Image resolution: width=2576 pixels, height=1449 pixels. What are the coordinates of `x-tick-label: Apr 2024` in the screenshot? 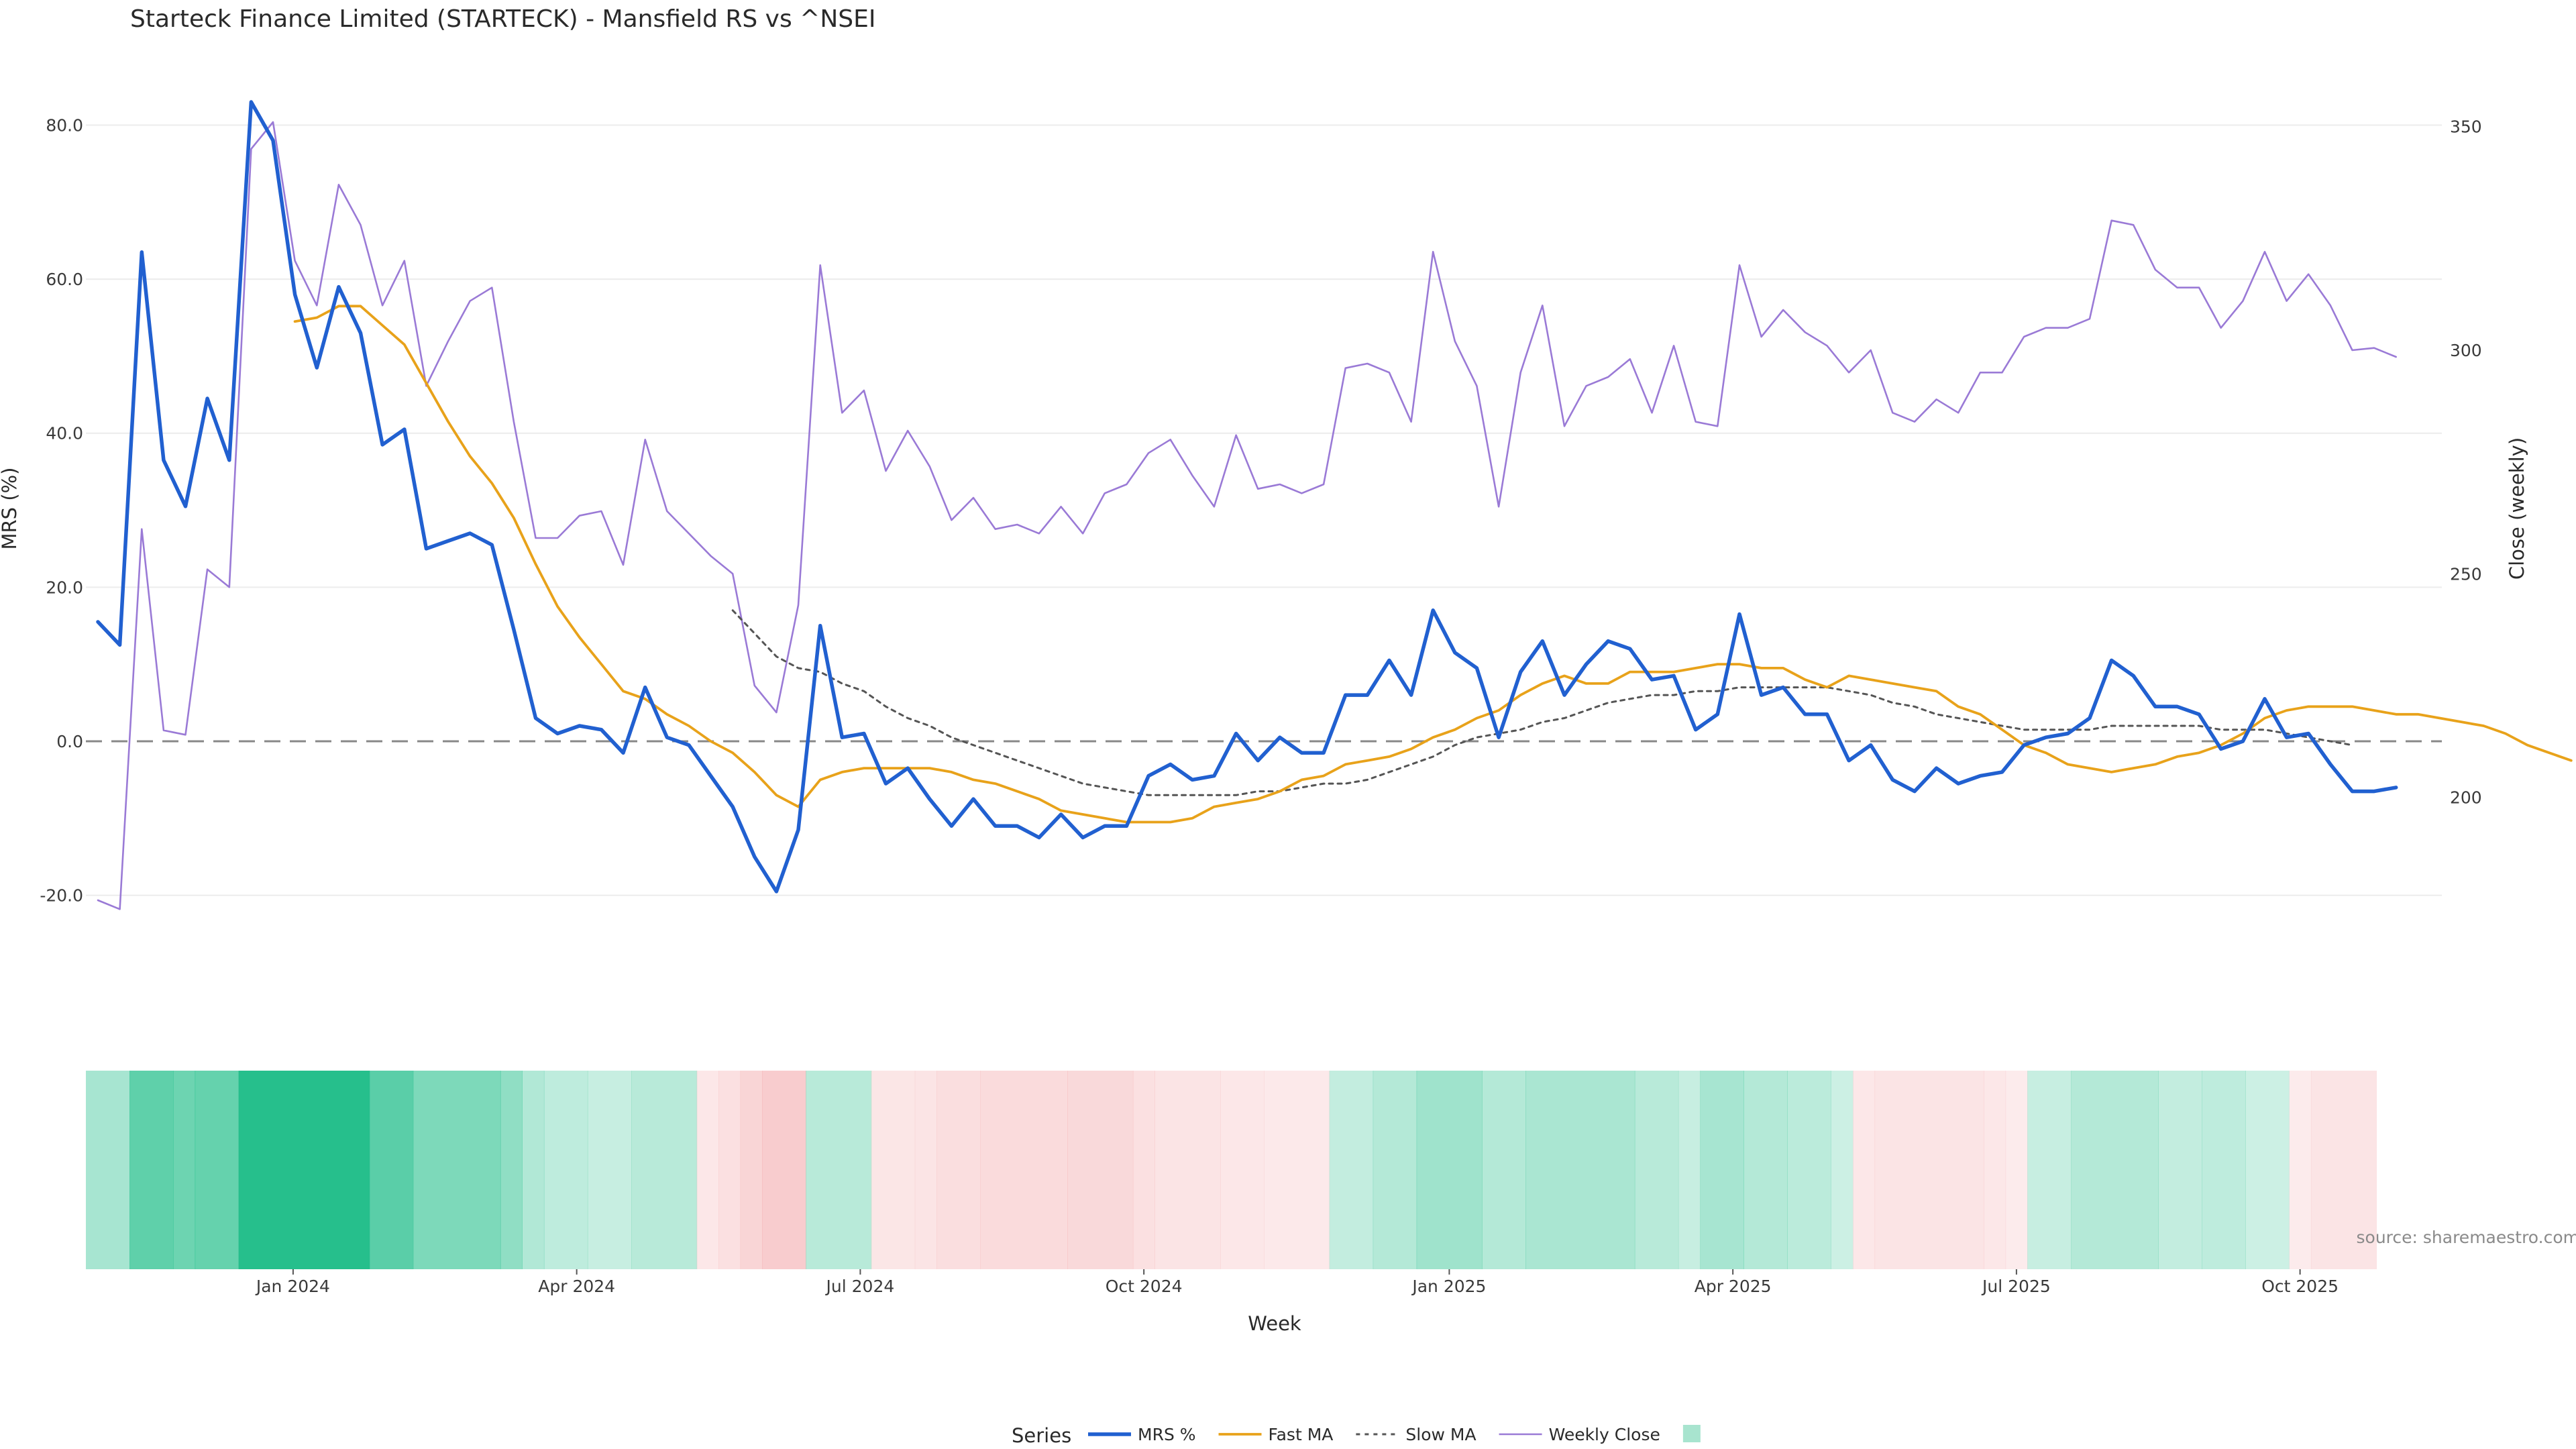 It's located at (576, 1286).